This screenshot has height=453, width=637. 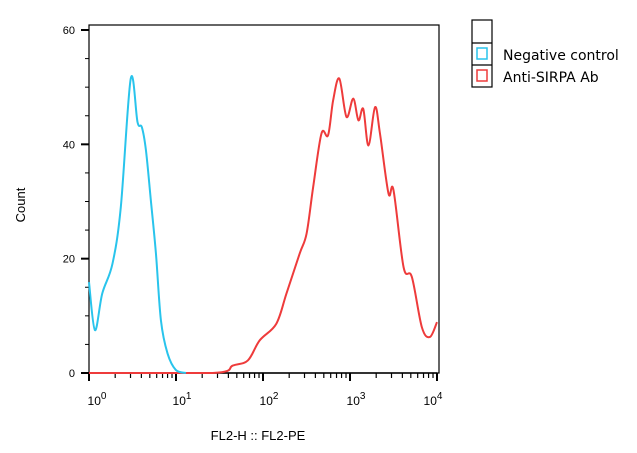 What do you see at coordinates (97, 399) in the screenshot?
I see `x-tick-label: 10⁰` at bounding box center [97, 399].